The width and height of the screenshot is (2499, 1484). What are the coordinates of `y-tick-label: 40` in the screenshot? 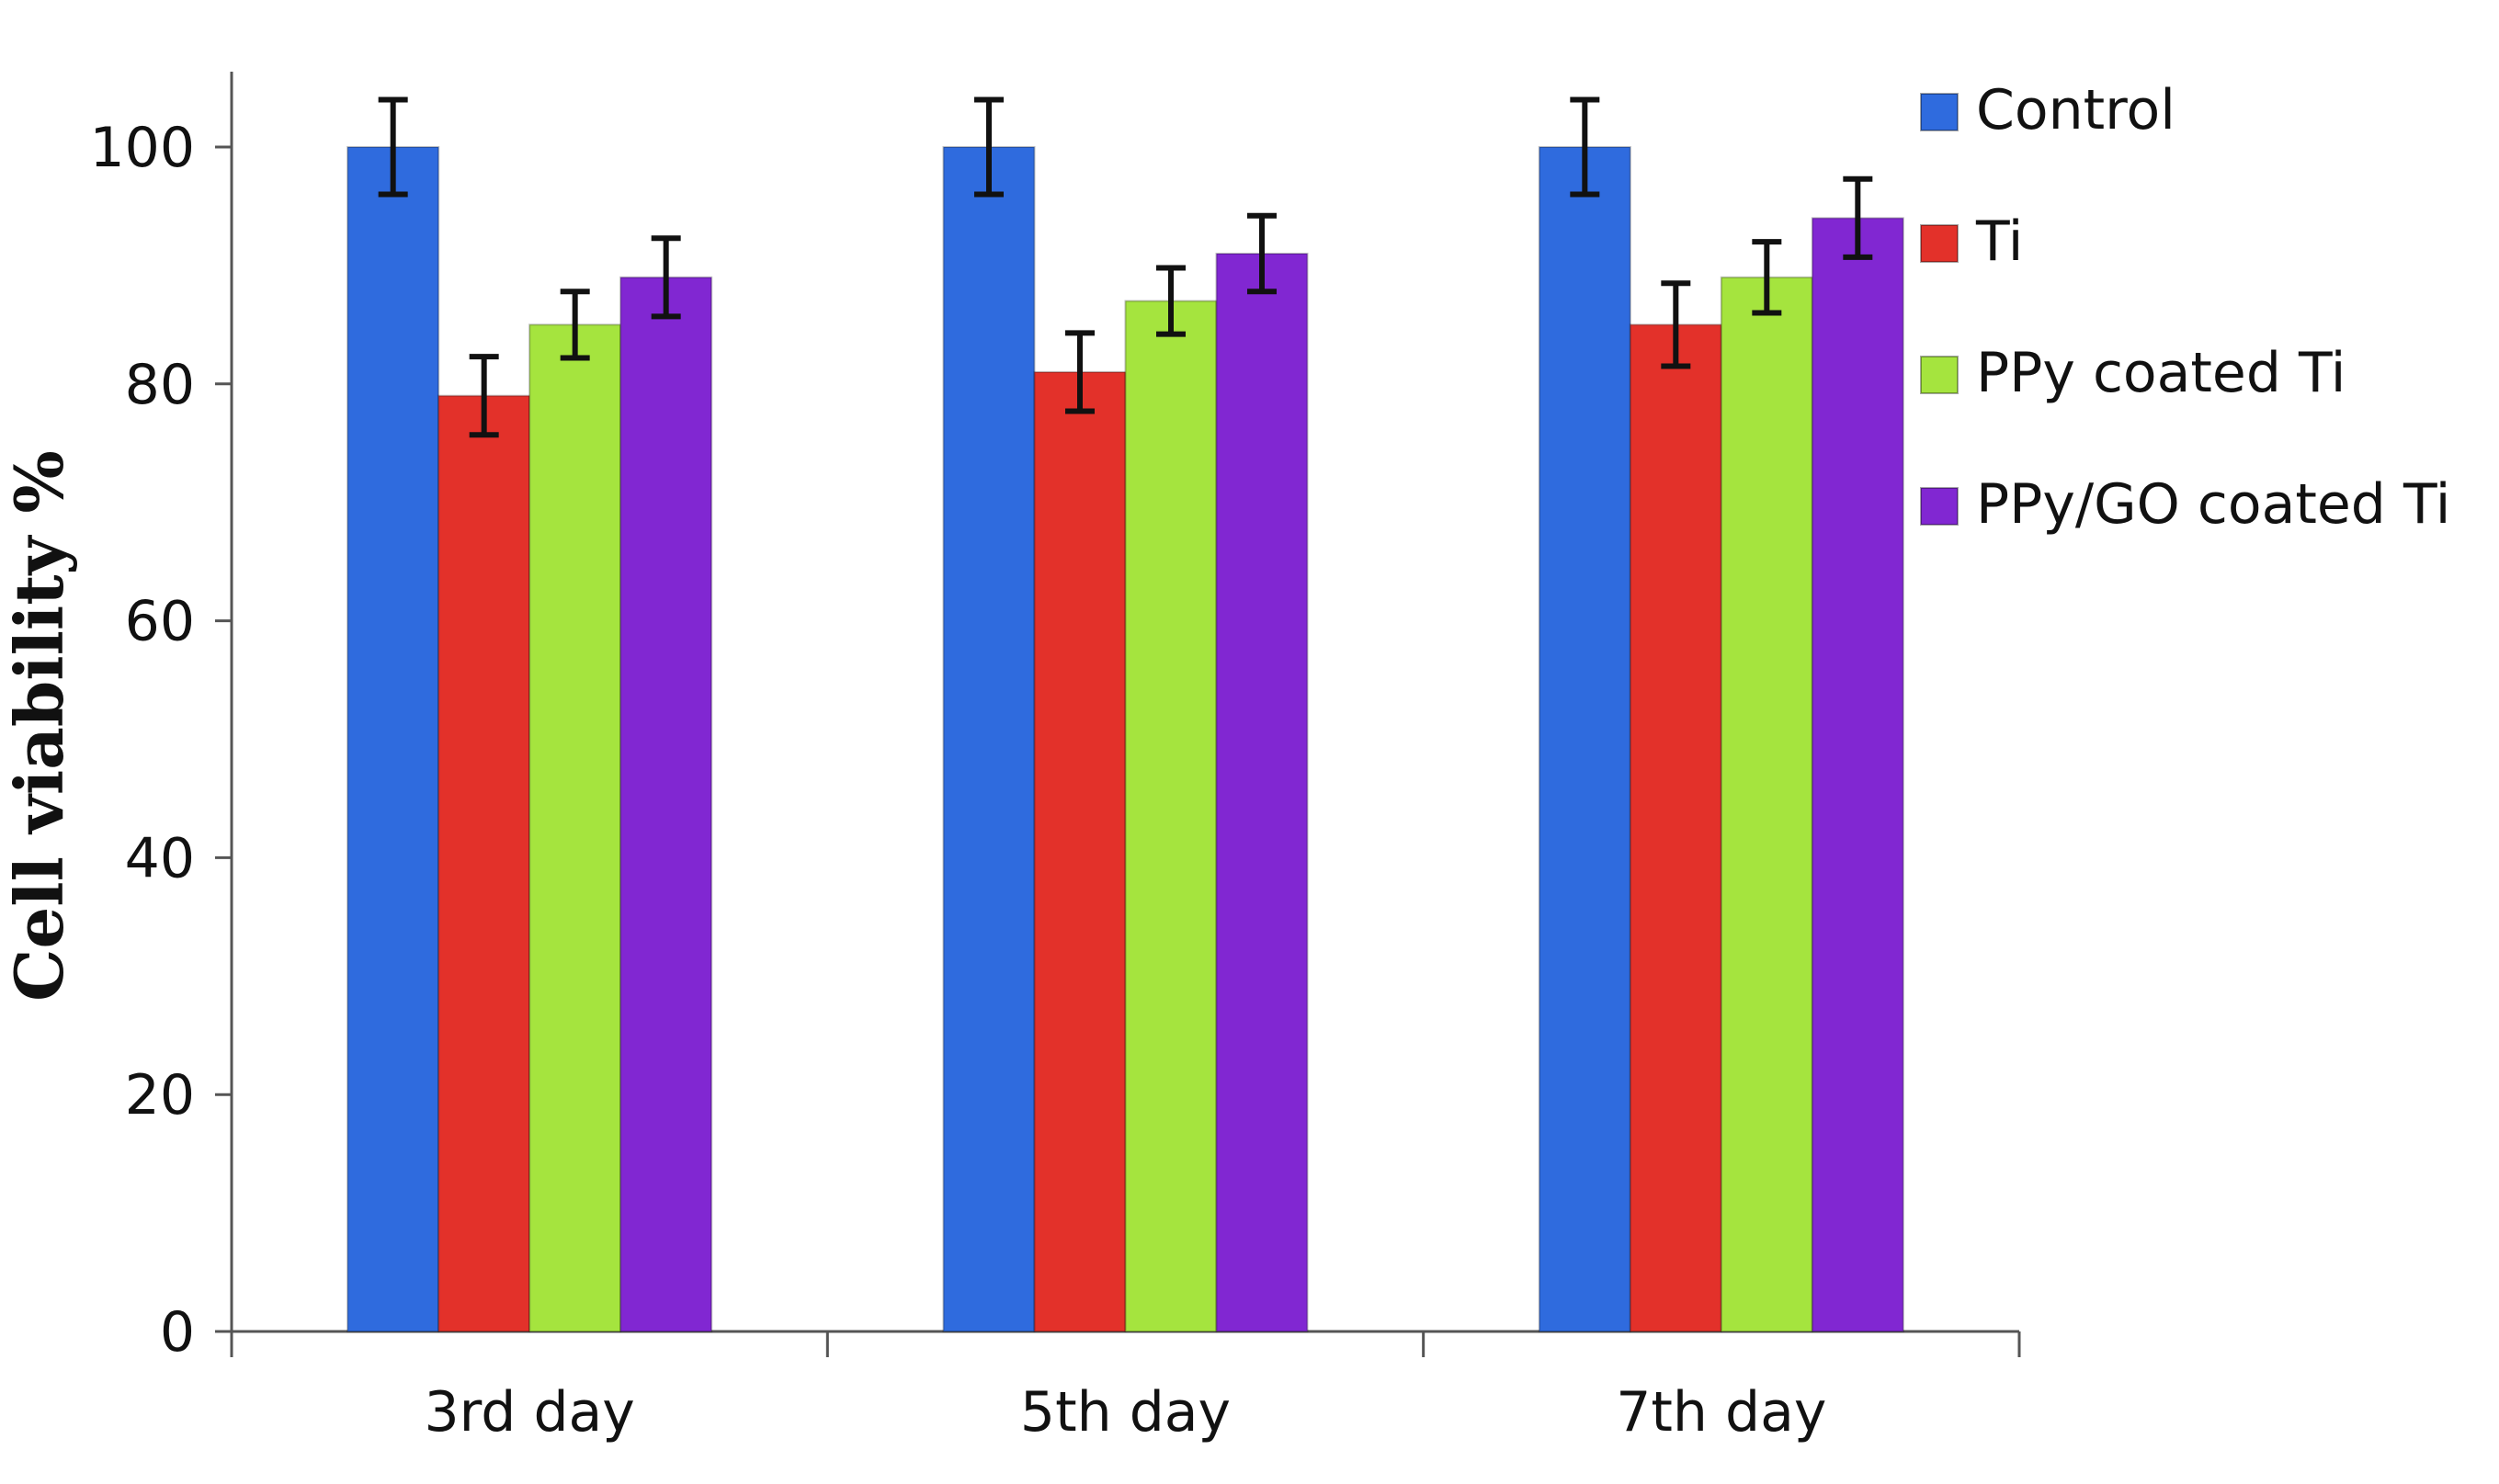 It's located at (160, 858).